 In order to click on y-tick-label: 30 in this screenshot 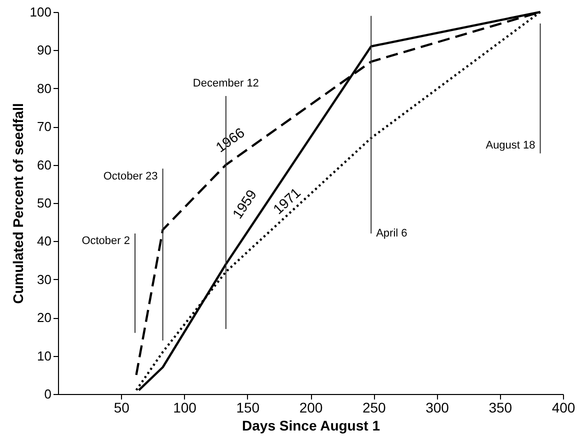, I will do `click(44, 279)`.